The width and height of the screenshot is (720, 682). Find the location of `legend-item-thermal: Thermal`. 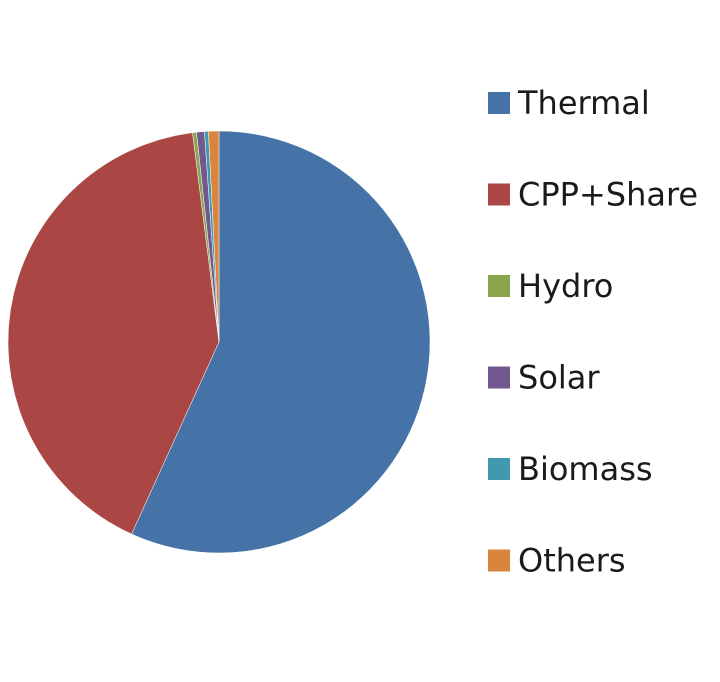

legend-item-thermal: Thermal is located at coordinates (569, 103).